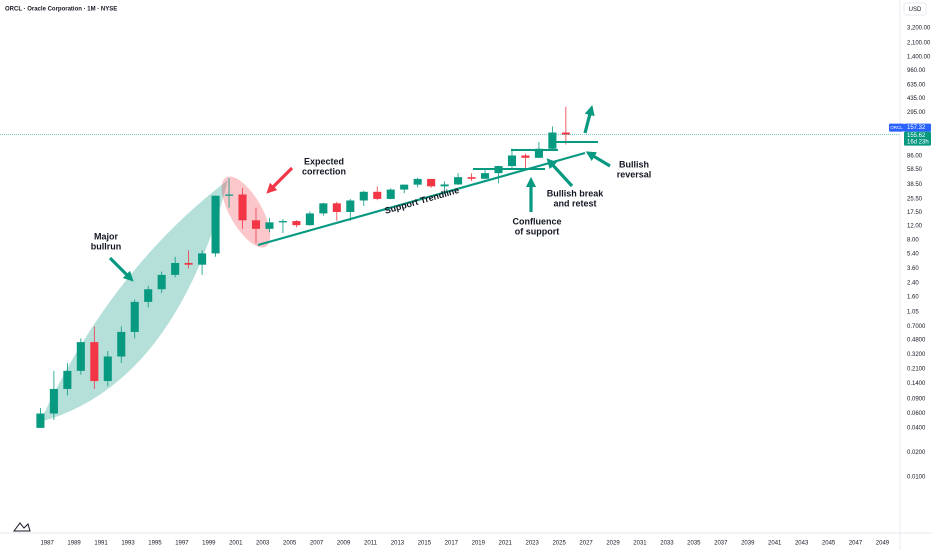 This screenshot has height=550, width=932. I want to click on x-tick-label: 2019, so click(479, 544).